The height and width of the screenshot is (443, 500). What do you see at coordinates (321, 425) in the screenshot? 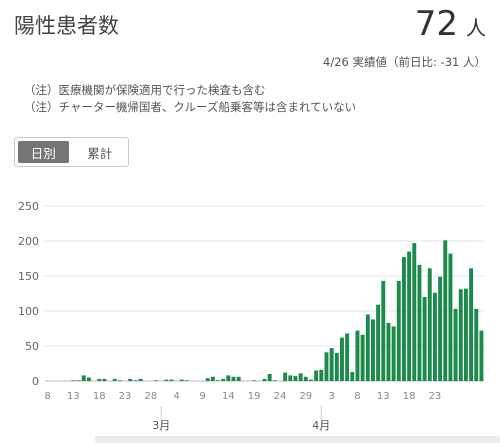
I see `month-label: 4月` at bounding box center [321, 425].